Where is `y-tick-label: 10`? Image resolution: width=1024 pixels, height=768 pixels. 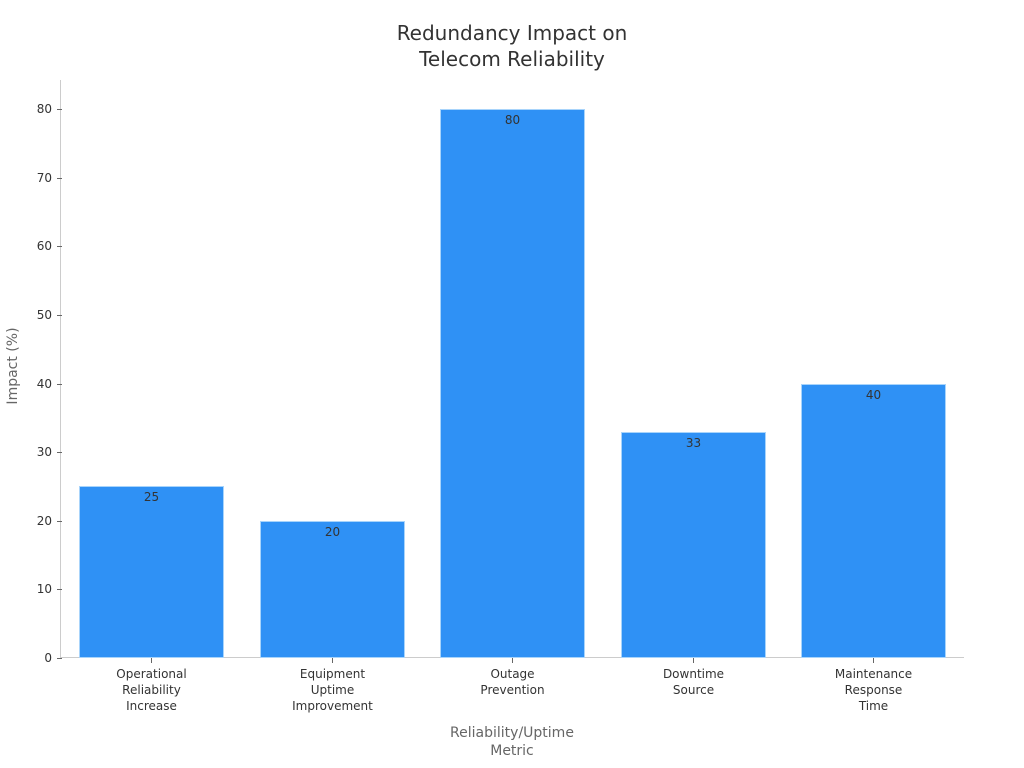 y-tick-label: 10 is located at coordinates (44, 589).